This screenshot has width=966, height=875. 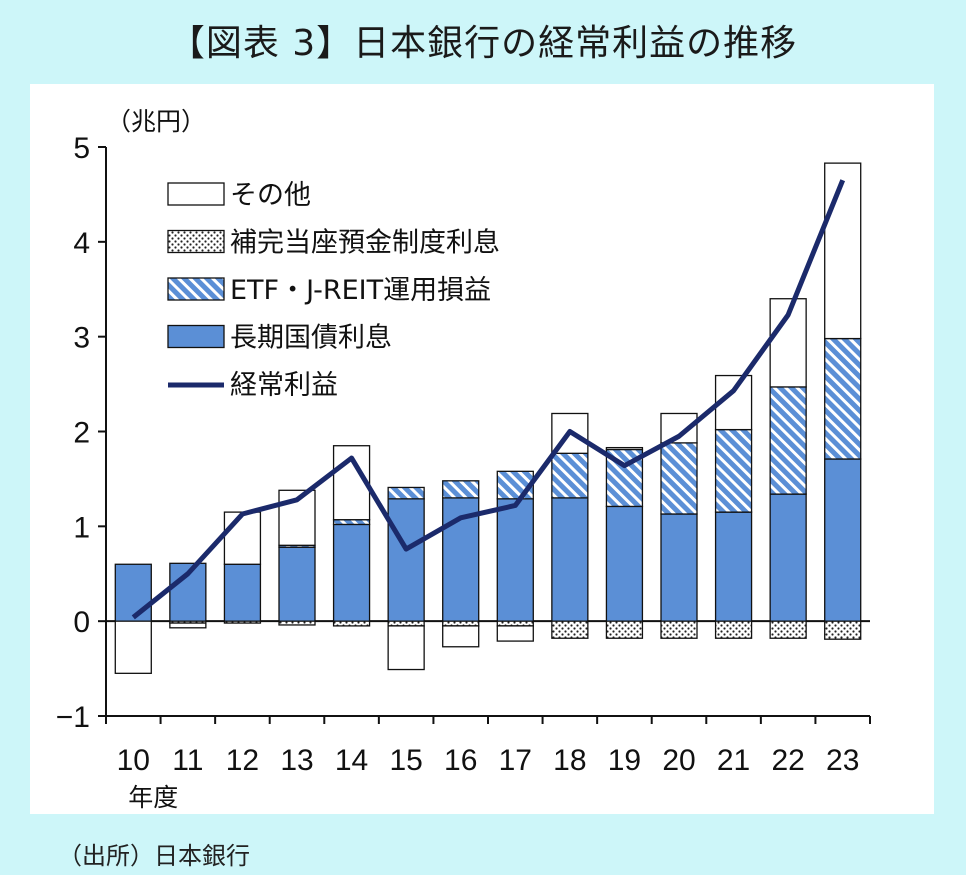 What do you see at coordinates (81, 338) in the screenshot?
I see `y-tick-label: 3` at bounding box center [81, 338].